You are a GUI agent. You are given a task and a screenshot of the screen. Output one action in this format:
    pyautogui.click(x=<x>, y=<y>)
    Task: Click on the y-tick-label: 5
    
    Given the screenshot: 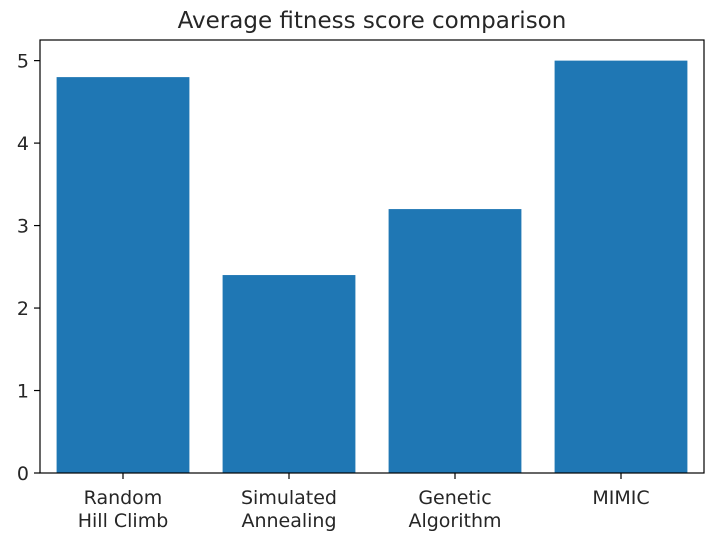 What is the action you would take?
    pyautogui.click(x=23, y=62)
    